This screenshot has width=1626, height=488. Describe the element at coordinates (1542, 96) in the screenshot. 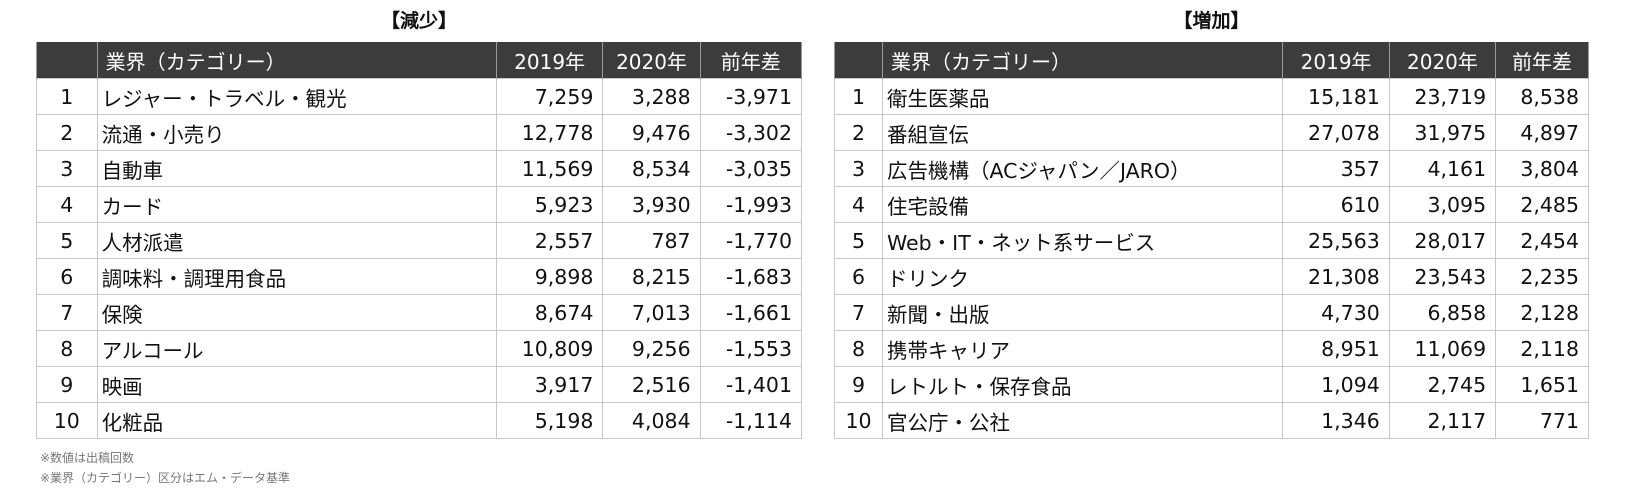

I see `cell-diff: 8,538` at that location.